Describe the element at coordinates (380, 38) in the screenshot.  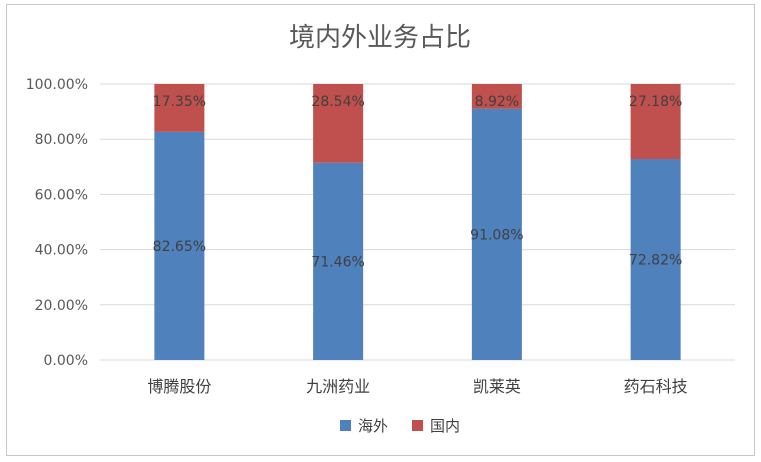
I see `chart-title: 境内外业务占比` at that location.